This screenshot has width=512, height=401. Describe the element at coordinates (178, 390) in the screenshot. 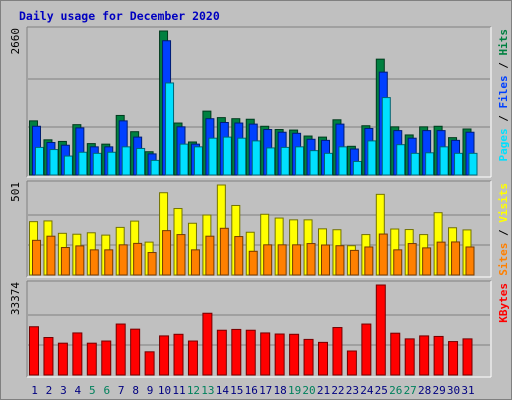

I see `day-label-11: 11` at that location.